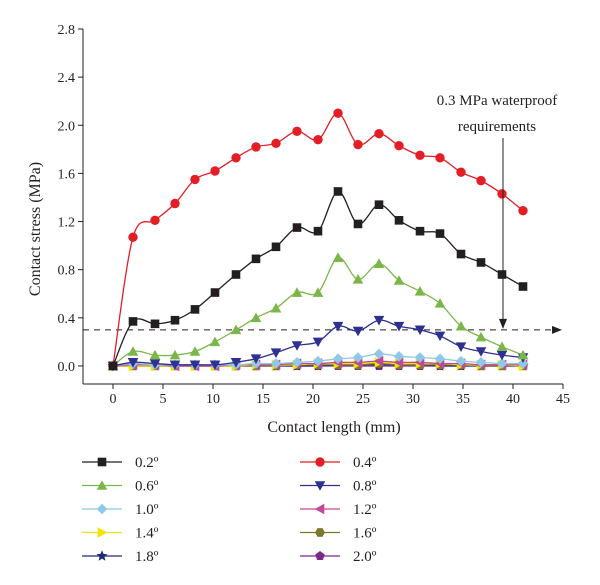 This screenshot has width=600, height=585. Describe the element at coordinates (497, 127) in the screenshot. I see `annotation-line-2: requirements` at that location.